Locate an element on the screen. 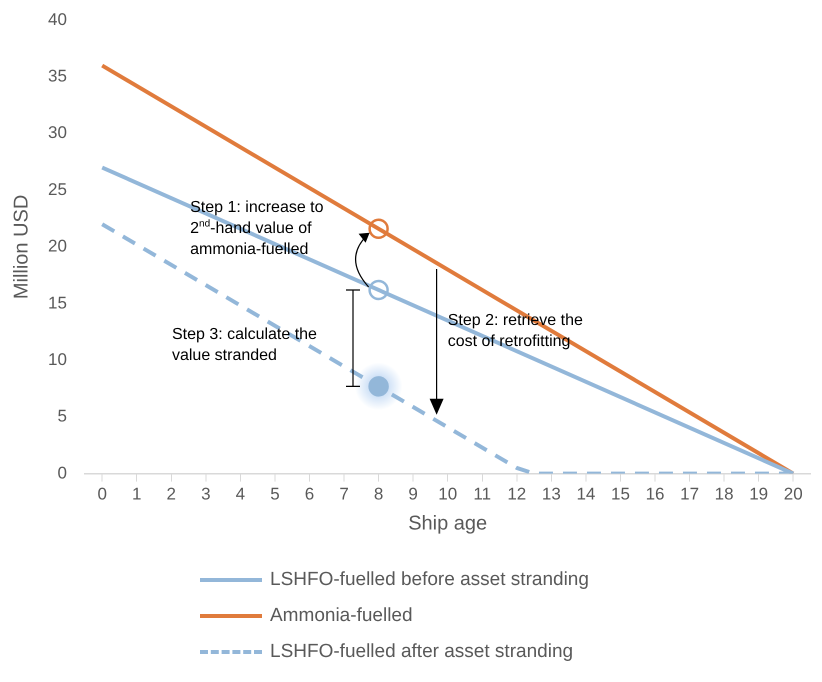 Image resolution: width=822 pixels, height=682 pixels. y-tick-label: 10 is located at coordinates (57, 359).